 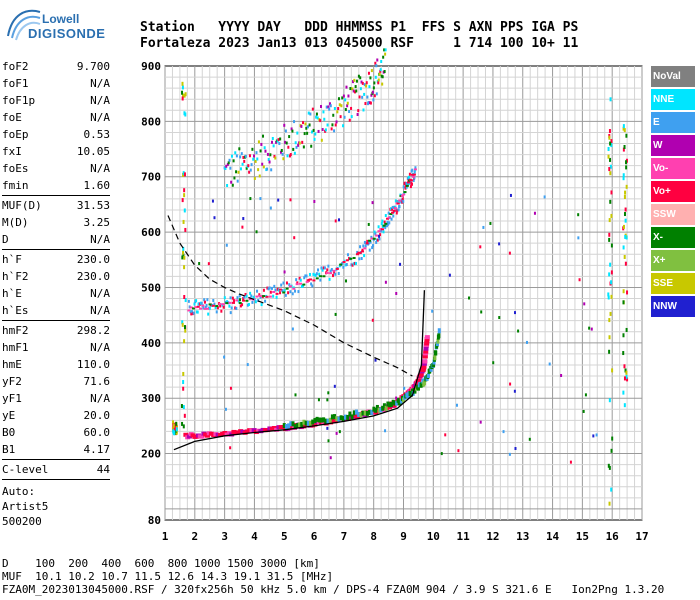 I want to click on legend-item-e: E, so click(x=673, y=122).